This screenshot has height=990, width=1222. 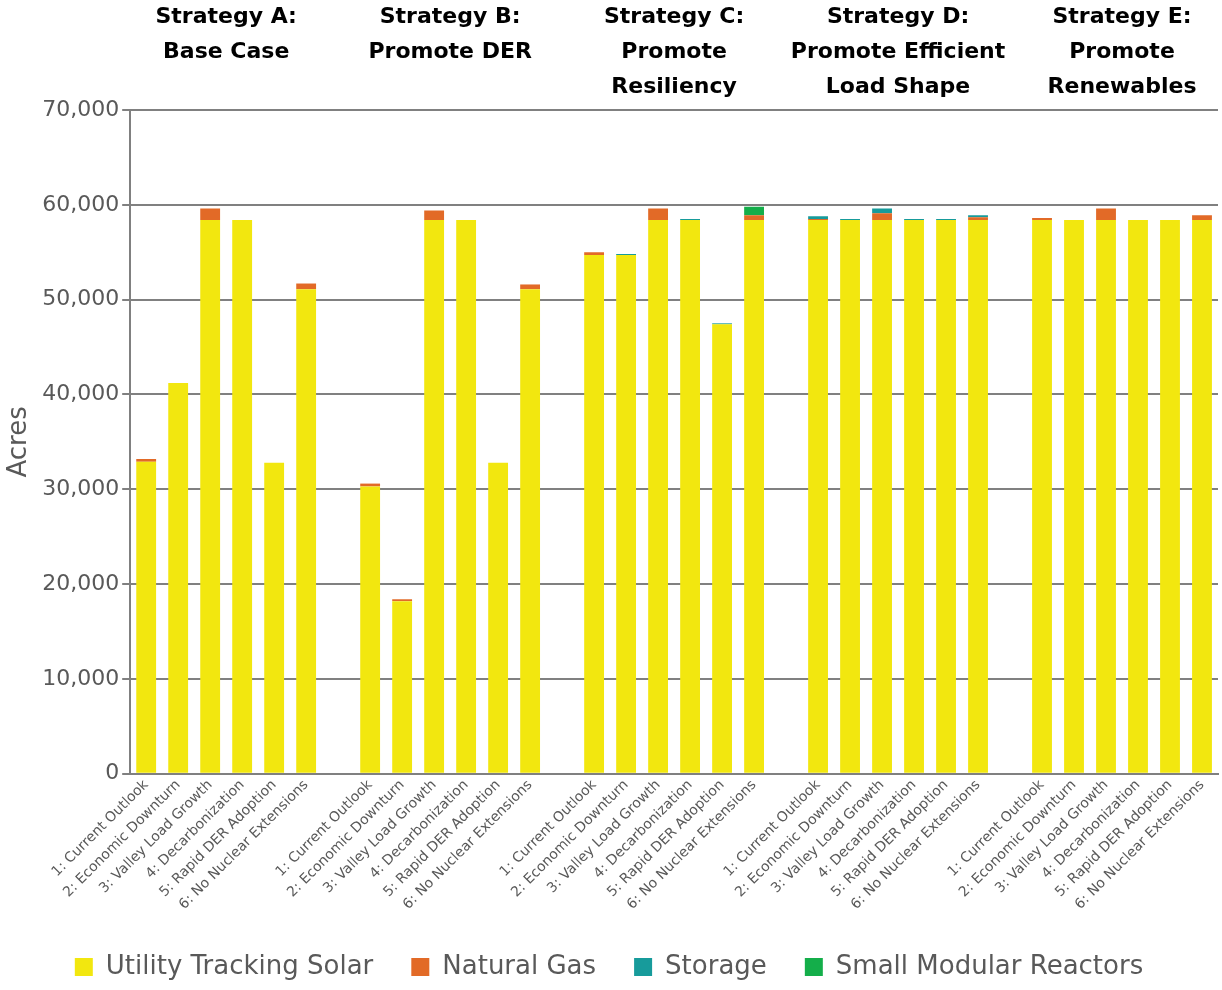 What do you see at coordinates (1122, 50) in the screenshot?
I see `text: Strategy E: Promote Renewables` at bounding box center [1122, 50].